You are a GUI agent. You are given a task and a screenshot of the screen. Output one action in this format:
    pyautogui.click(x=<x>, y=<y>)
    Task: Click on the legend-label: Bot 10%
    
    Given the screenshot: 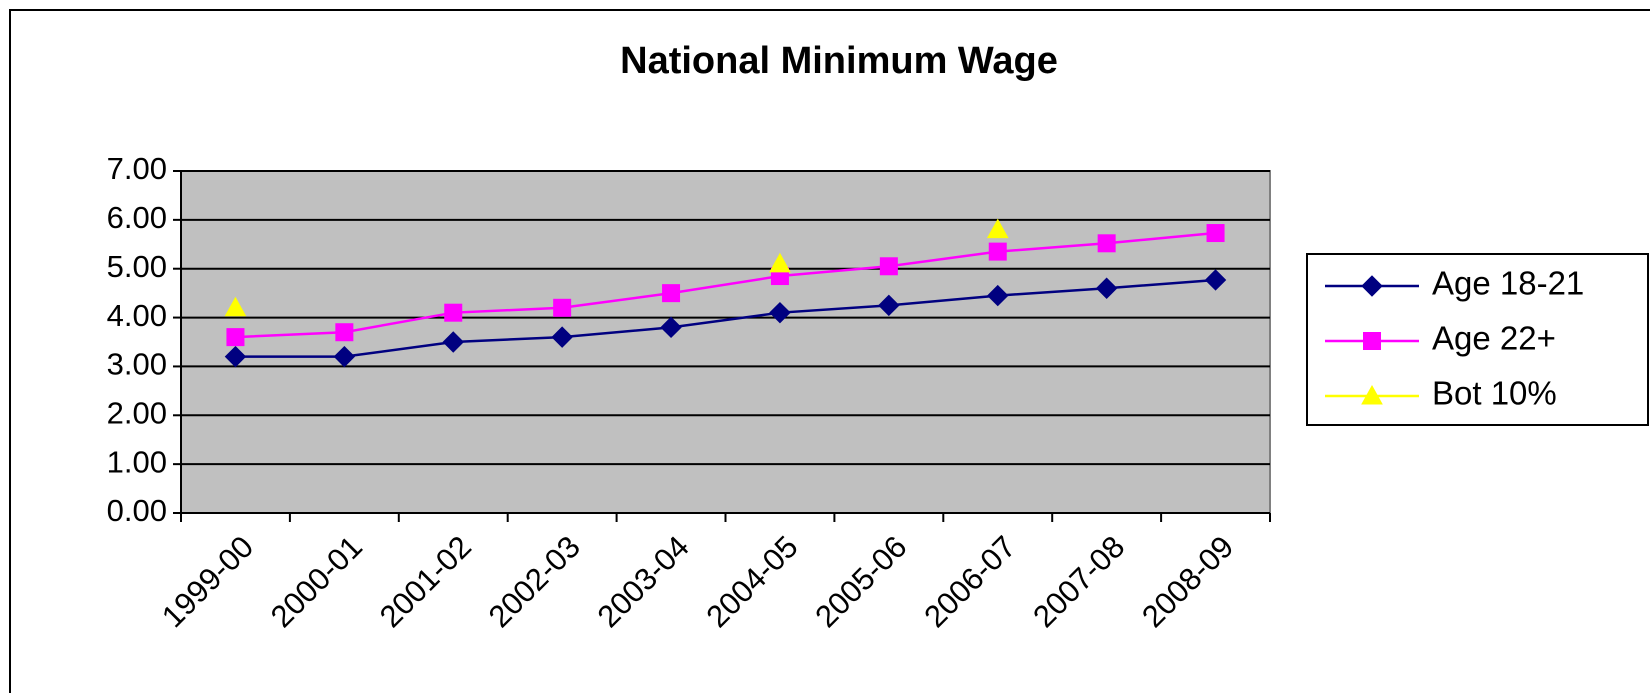 What is the action you would take?
    pyautogui.click(x=1494, y=393)
    